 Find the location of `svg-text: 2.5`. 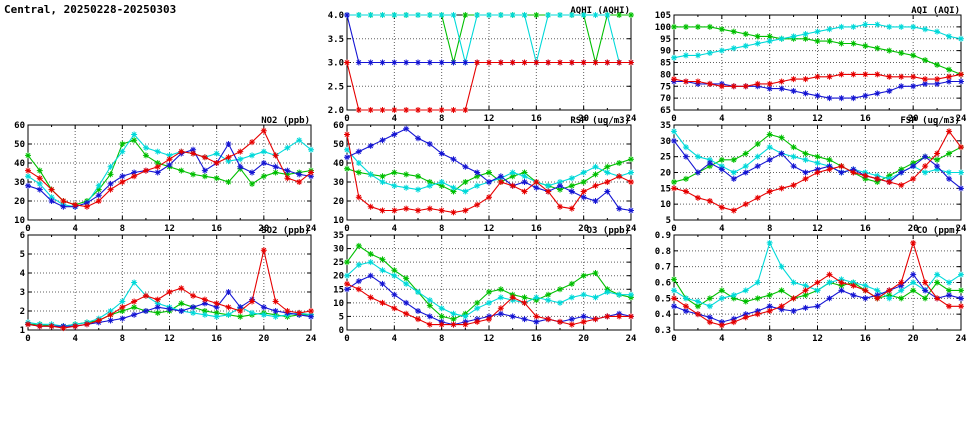

svg-text: 2.5 is located at coordinates (336, 87).